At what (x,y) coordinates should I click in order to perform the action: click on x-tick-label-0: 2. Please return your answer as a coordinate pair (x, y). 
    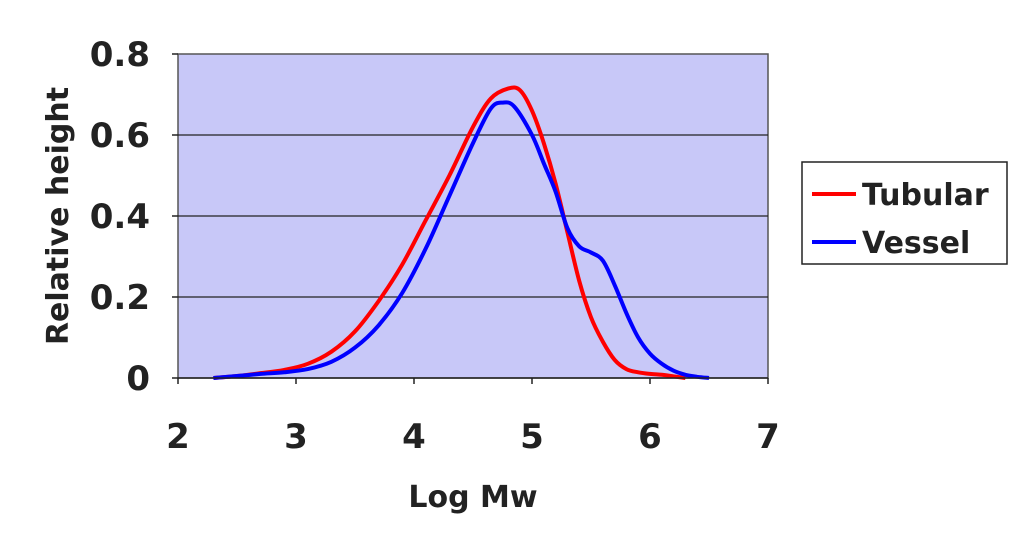
    Looking at the image, I should click on (178, 437).